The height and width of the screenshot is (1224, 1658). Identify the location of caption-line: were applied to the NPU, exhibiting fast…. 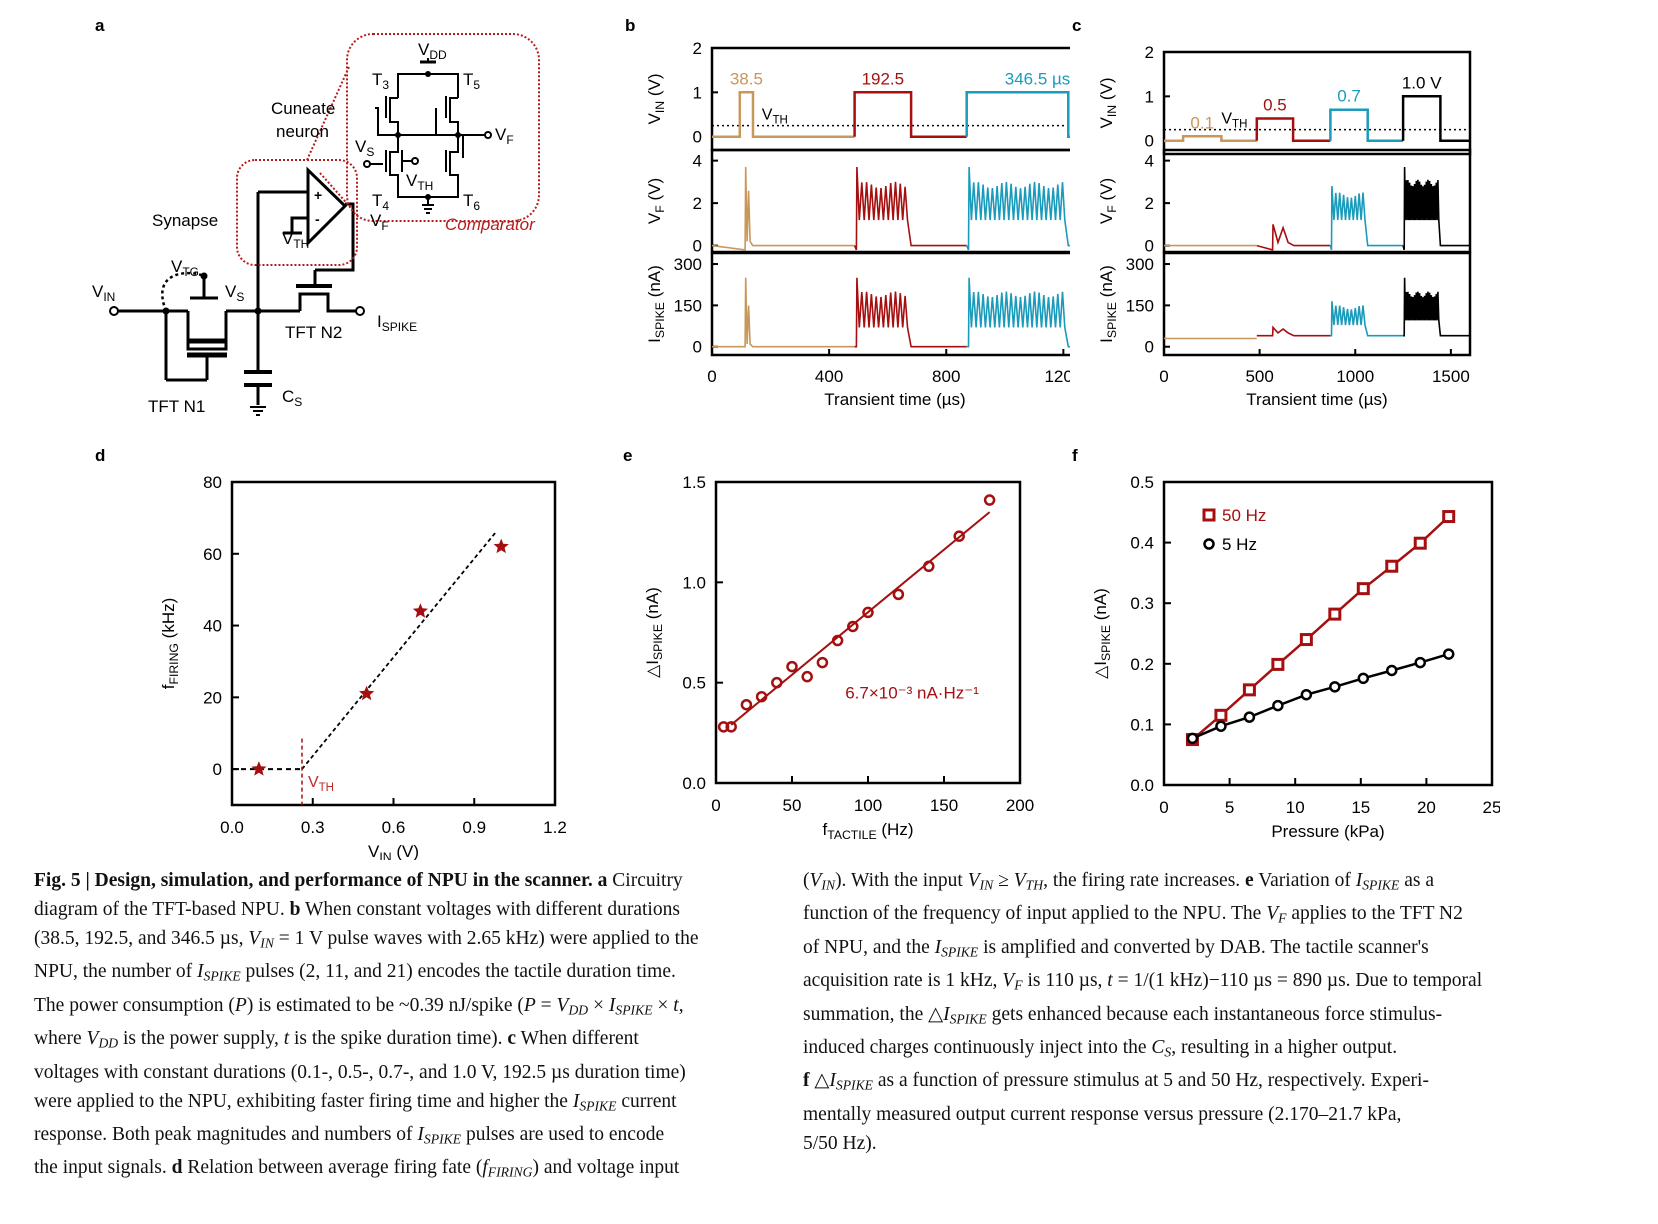
(355, 1102).